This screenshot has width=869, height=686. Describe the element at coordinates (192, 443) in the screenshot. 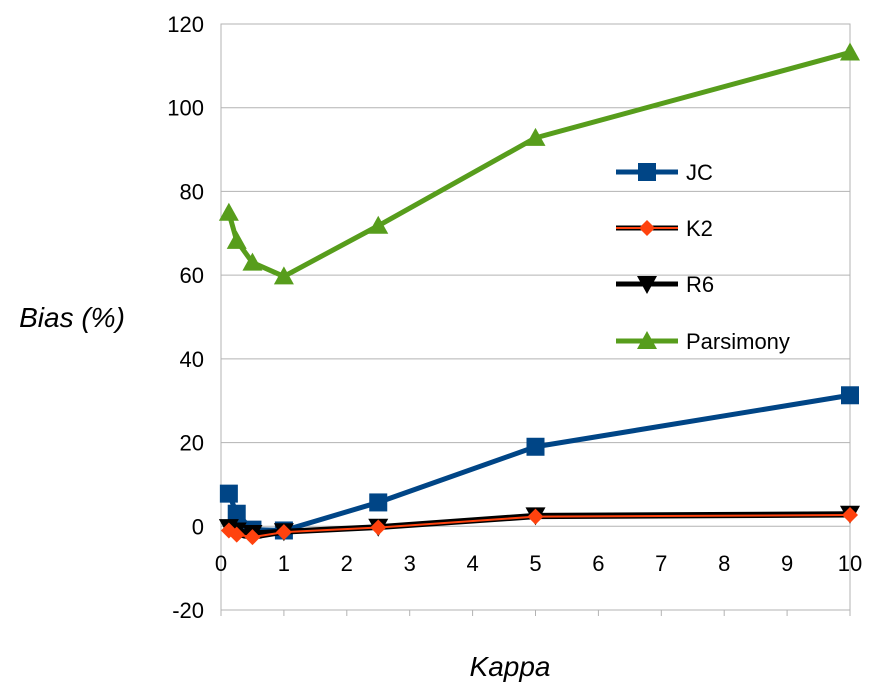

I see `y-tick-label: 20` at that location.